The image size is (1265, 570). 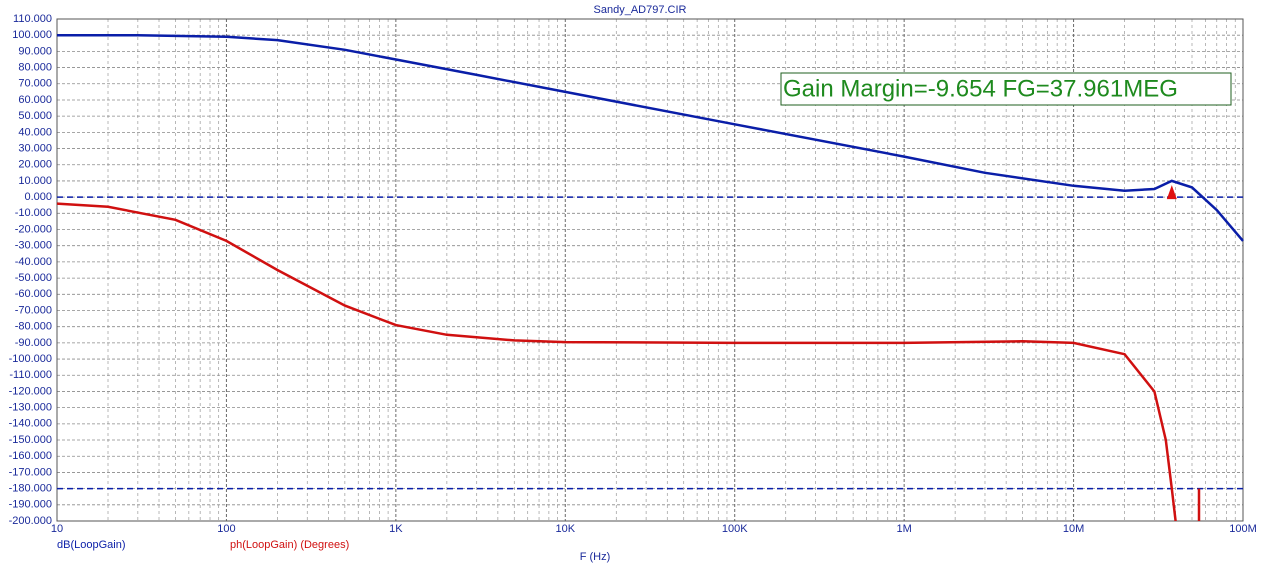 I want to click on y-tick-label: 90.000, so click(x=35, y=51).